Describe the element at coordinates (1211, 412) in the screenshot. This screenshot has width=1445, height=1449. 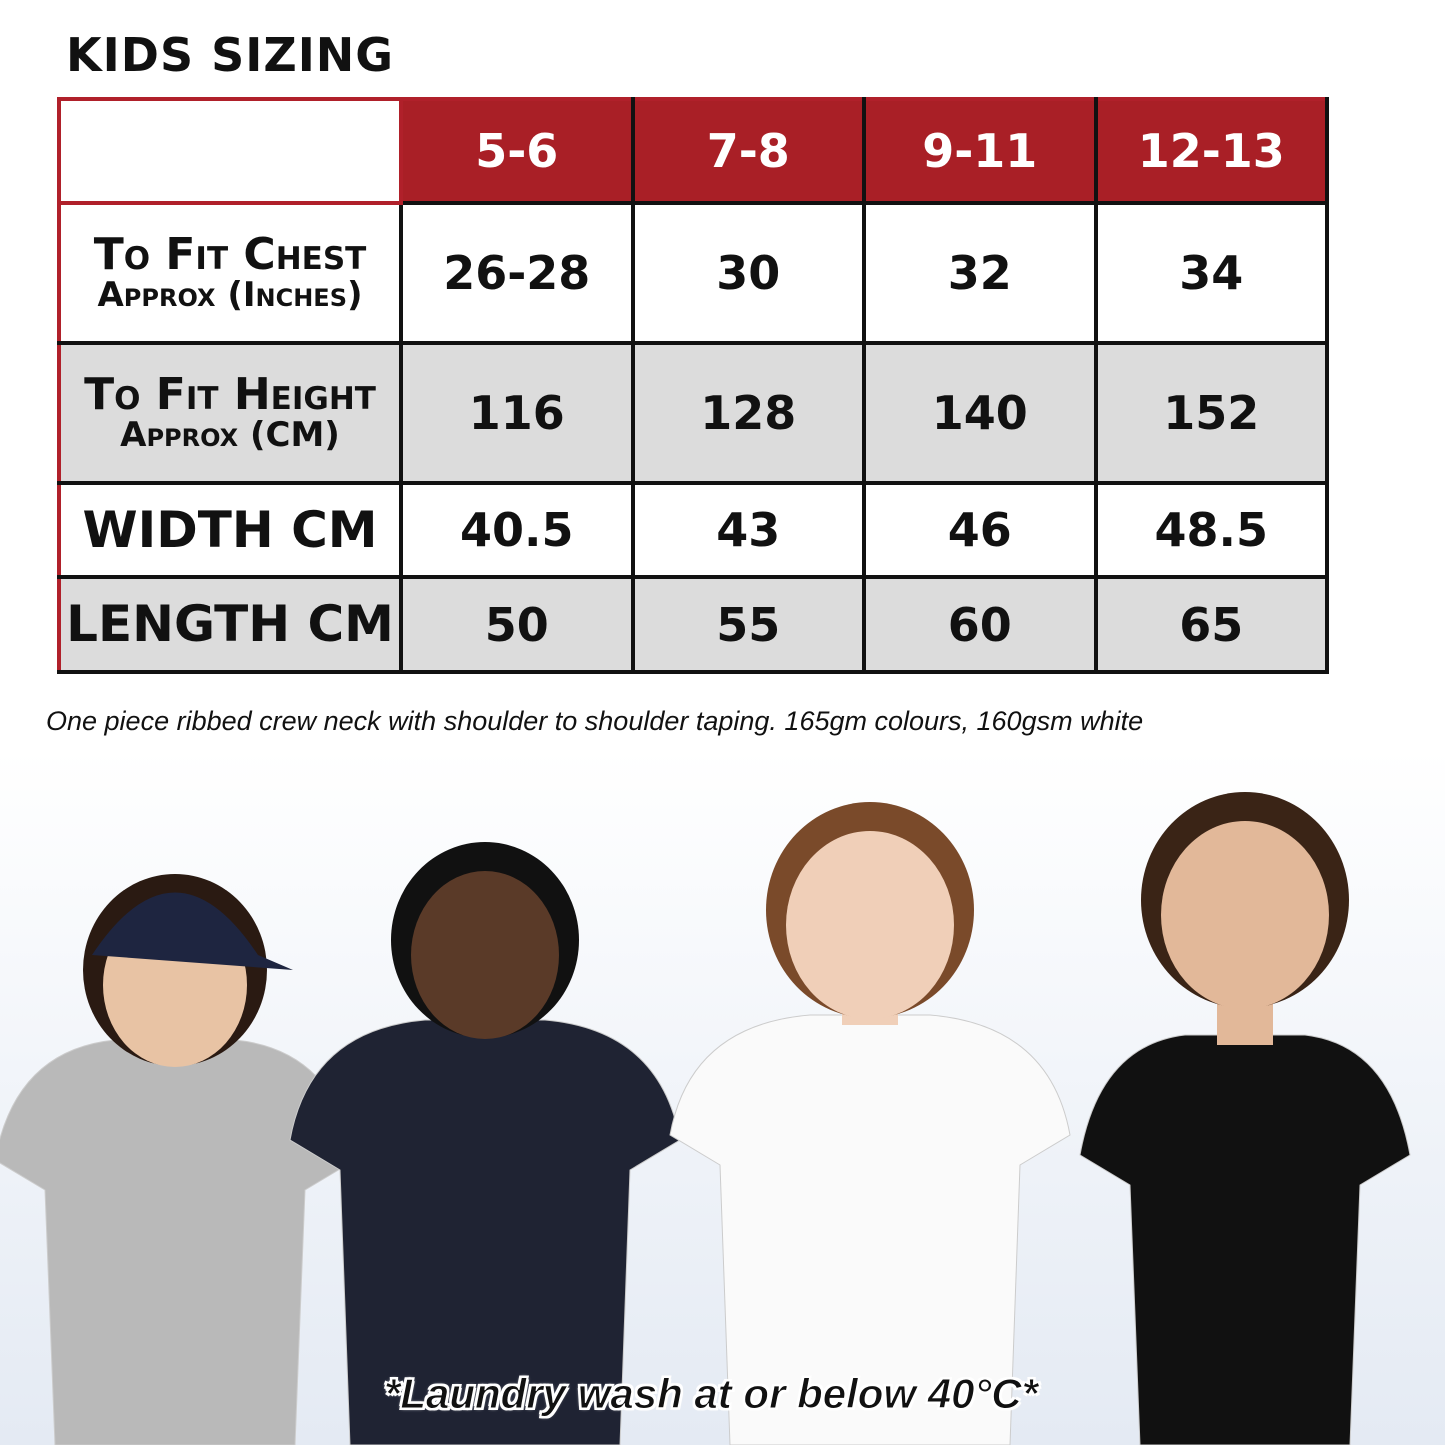
I see `table-cell: 152` at that location.